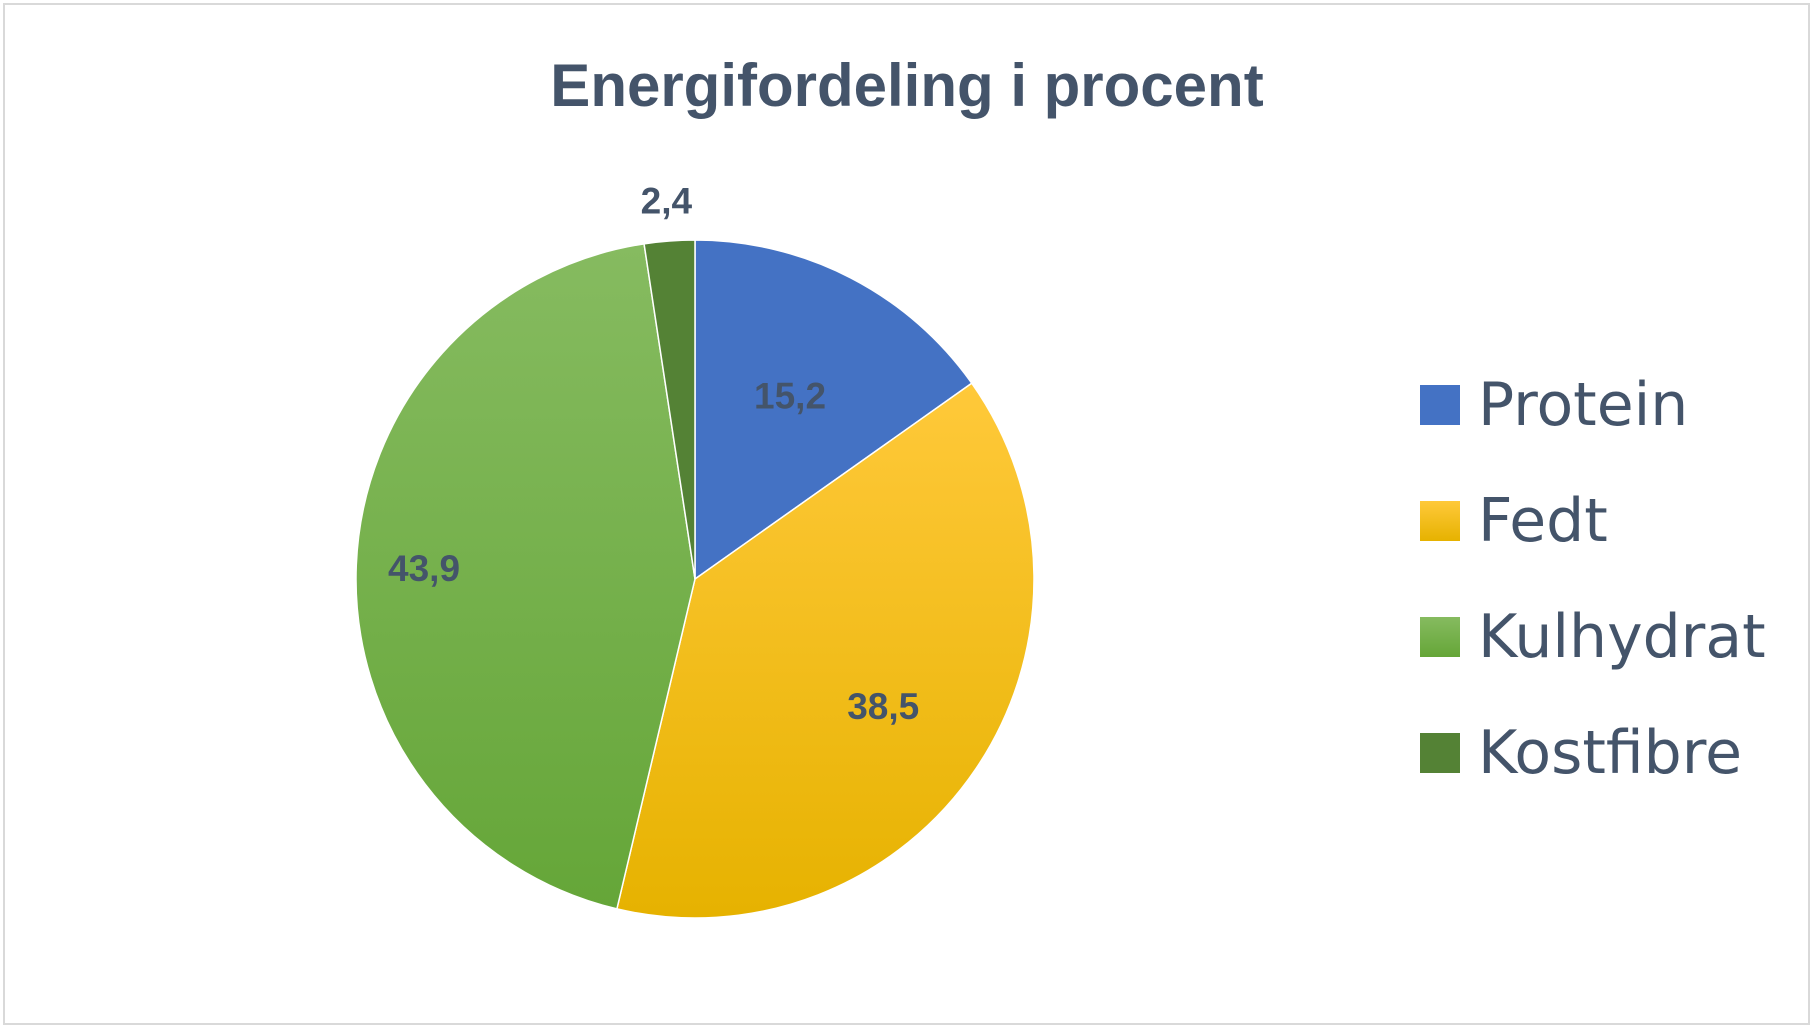 The height and width of the screenshot is (1031, 1815). I want to click on legend-item-protein: Protein, so click(1554, 405).